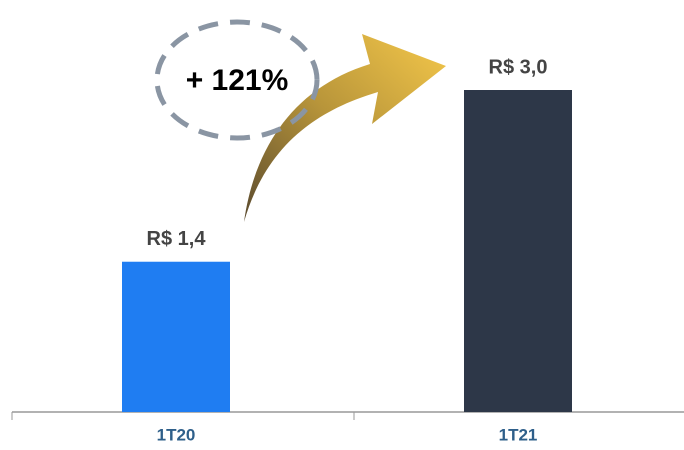  What do you see at coordinates (518, 67) in the screenshot?
I see `value-label: R$ 3,0` at bounding box center [518, 67].